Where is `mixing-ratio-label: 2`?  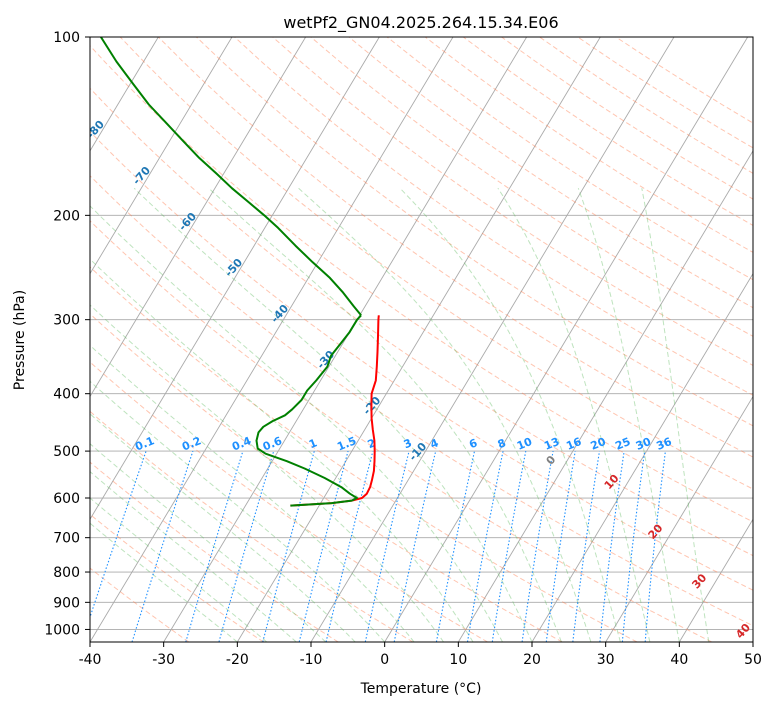
mixing-ratio-label: 2 is located at coordinates (372, 443).